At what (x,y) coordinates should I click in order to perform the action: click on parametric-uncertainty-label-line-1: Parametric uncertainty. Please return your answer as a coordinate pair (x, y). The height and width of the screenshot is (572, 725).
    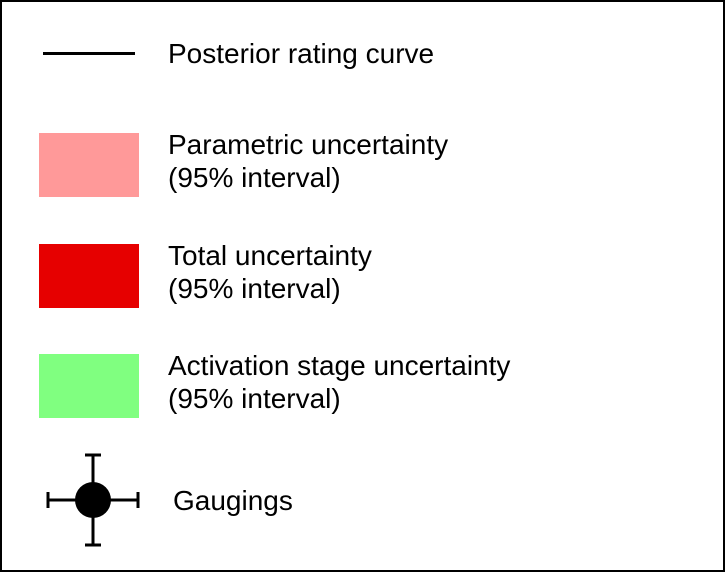
    Looking at the image, I should click on (308, 144).